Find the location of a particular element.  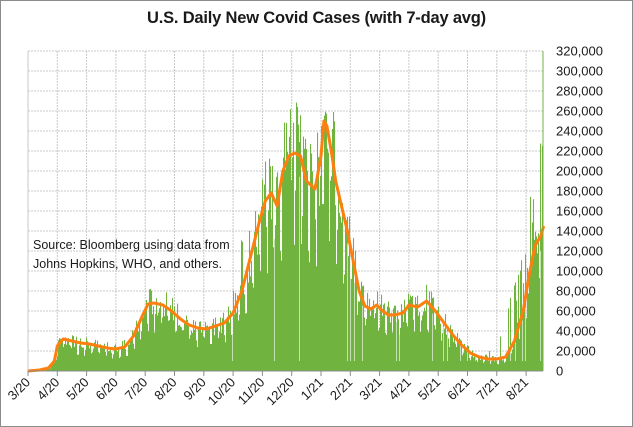

x-tick-label: 4/21 is located at coordinates (400, 389).